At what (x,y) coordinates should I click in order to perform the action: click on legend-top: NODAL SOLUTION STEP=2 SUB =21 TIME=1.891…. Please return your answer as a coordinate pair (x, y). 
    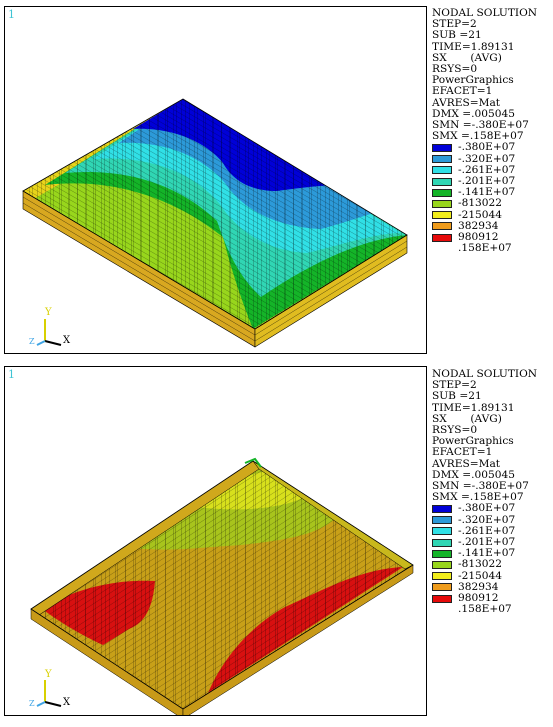
    Looking at the image, I should click on (491, 131).